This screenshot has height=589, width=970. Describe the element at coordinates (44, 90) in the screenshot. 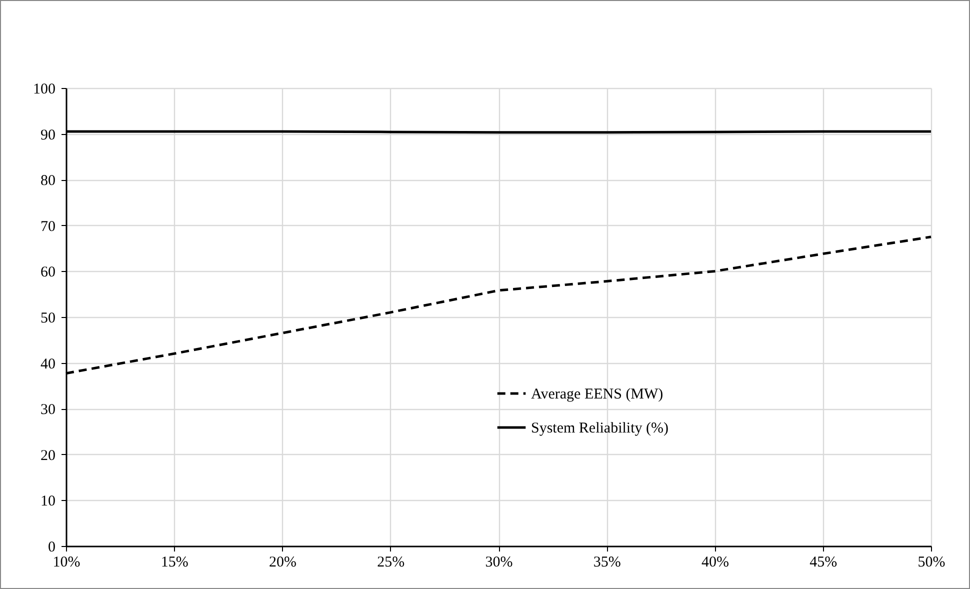

I see `y-tick-label: 100` at that location.